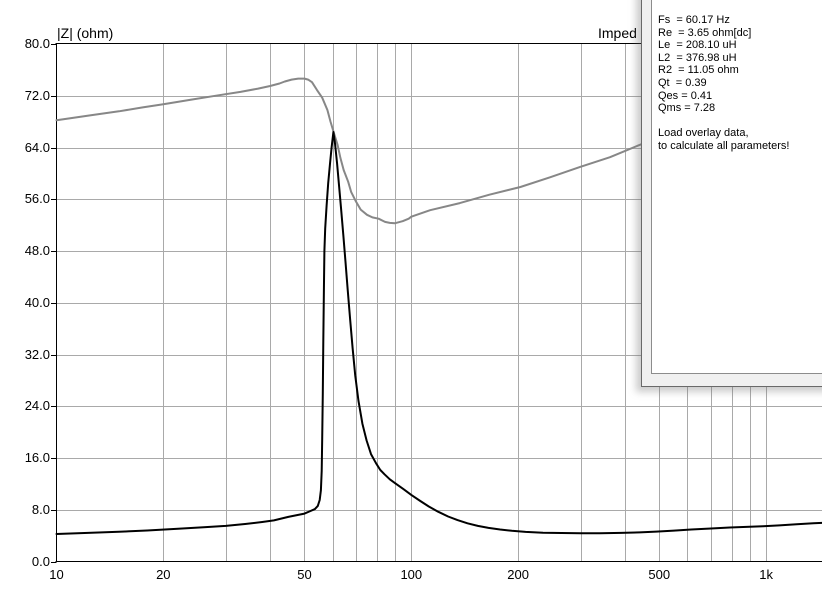 The width and height of the screenshot is (822, 591). Describe the element at coordinates (766, 574) in the screenshot. I see `x-tick-label: 1k` at that location.